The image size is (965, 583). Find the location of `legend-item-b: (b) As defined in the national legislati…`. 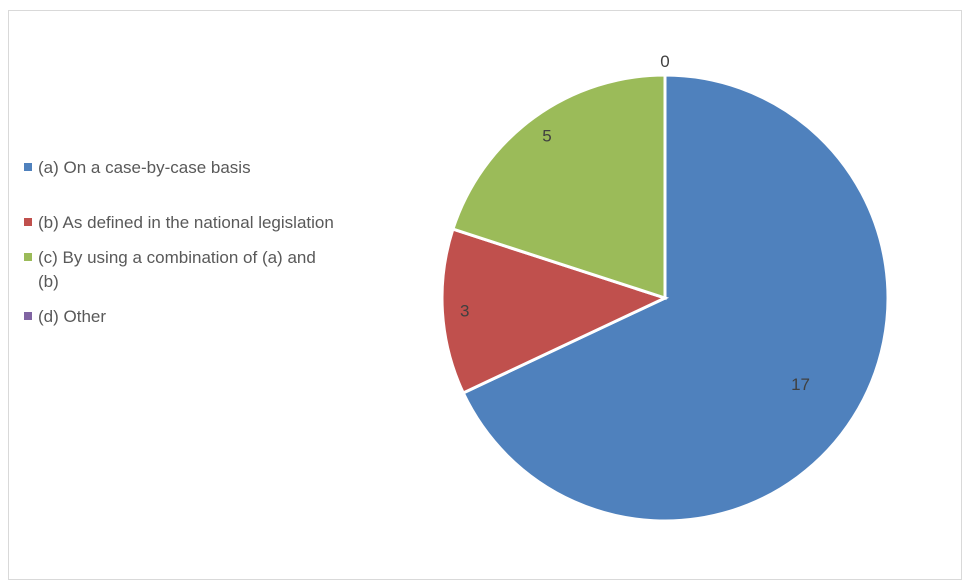

legend-item-b: (b) As defined in the national legislati… is located at coordinates (189, 223).